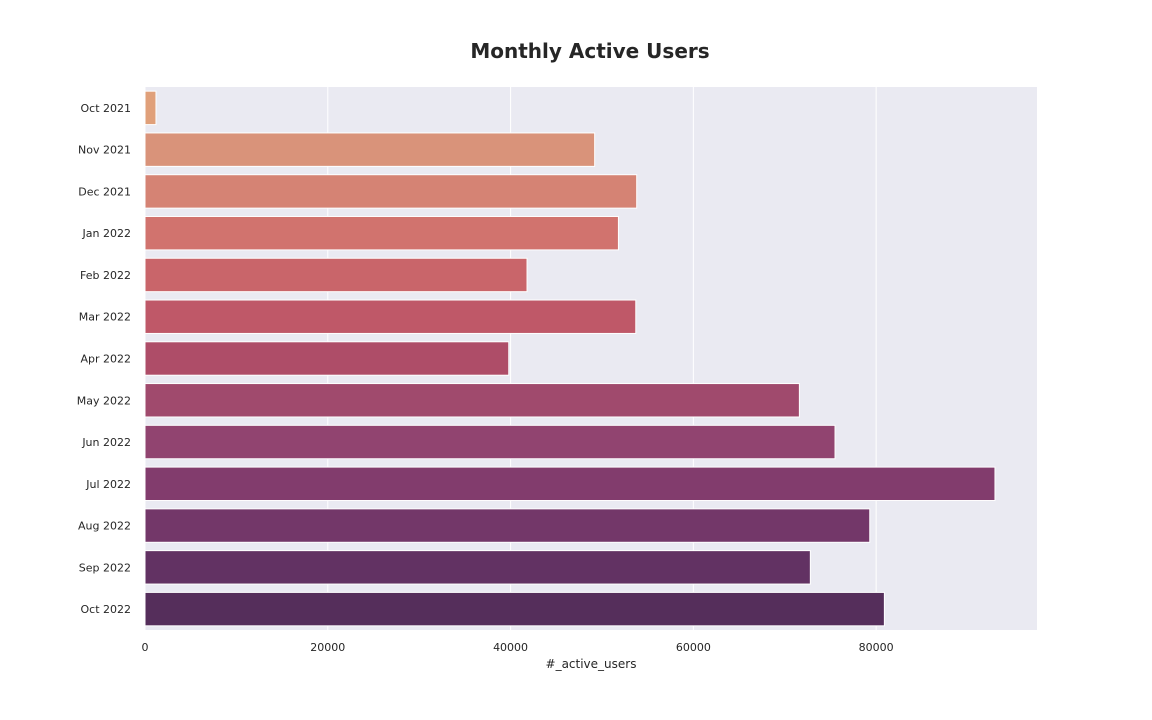 Image resolution: width=1152 pixels, height=720 pixels. What do you see at coordinates (104, 400) in the screenshot?
I see `y-tick-label: May 2022` at bounding box center [104, 400].